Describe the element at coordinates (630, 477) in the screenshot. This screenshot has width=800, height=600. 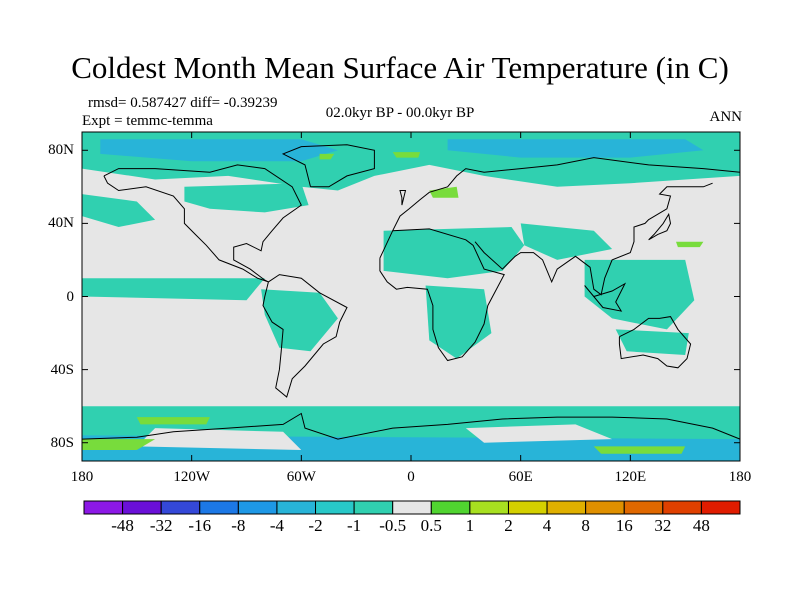
I see `lon-label: 120E` at that location.